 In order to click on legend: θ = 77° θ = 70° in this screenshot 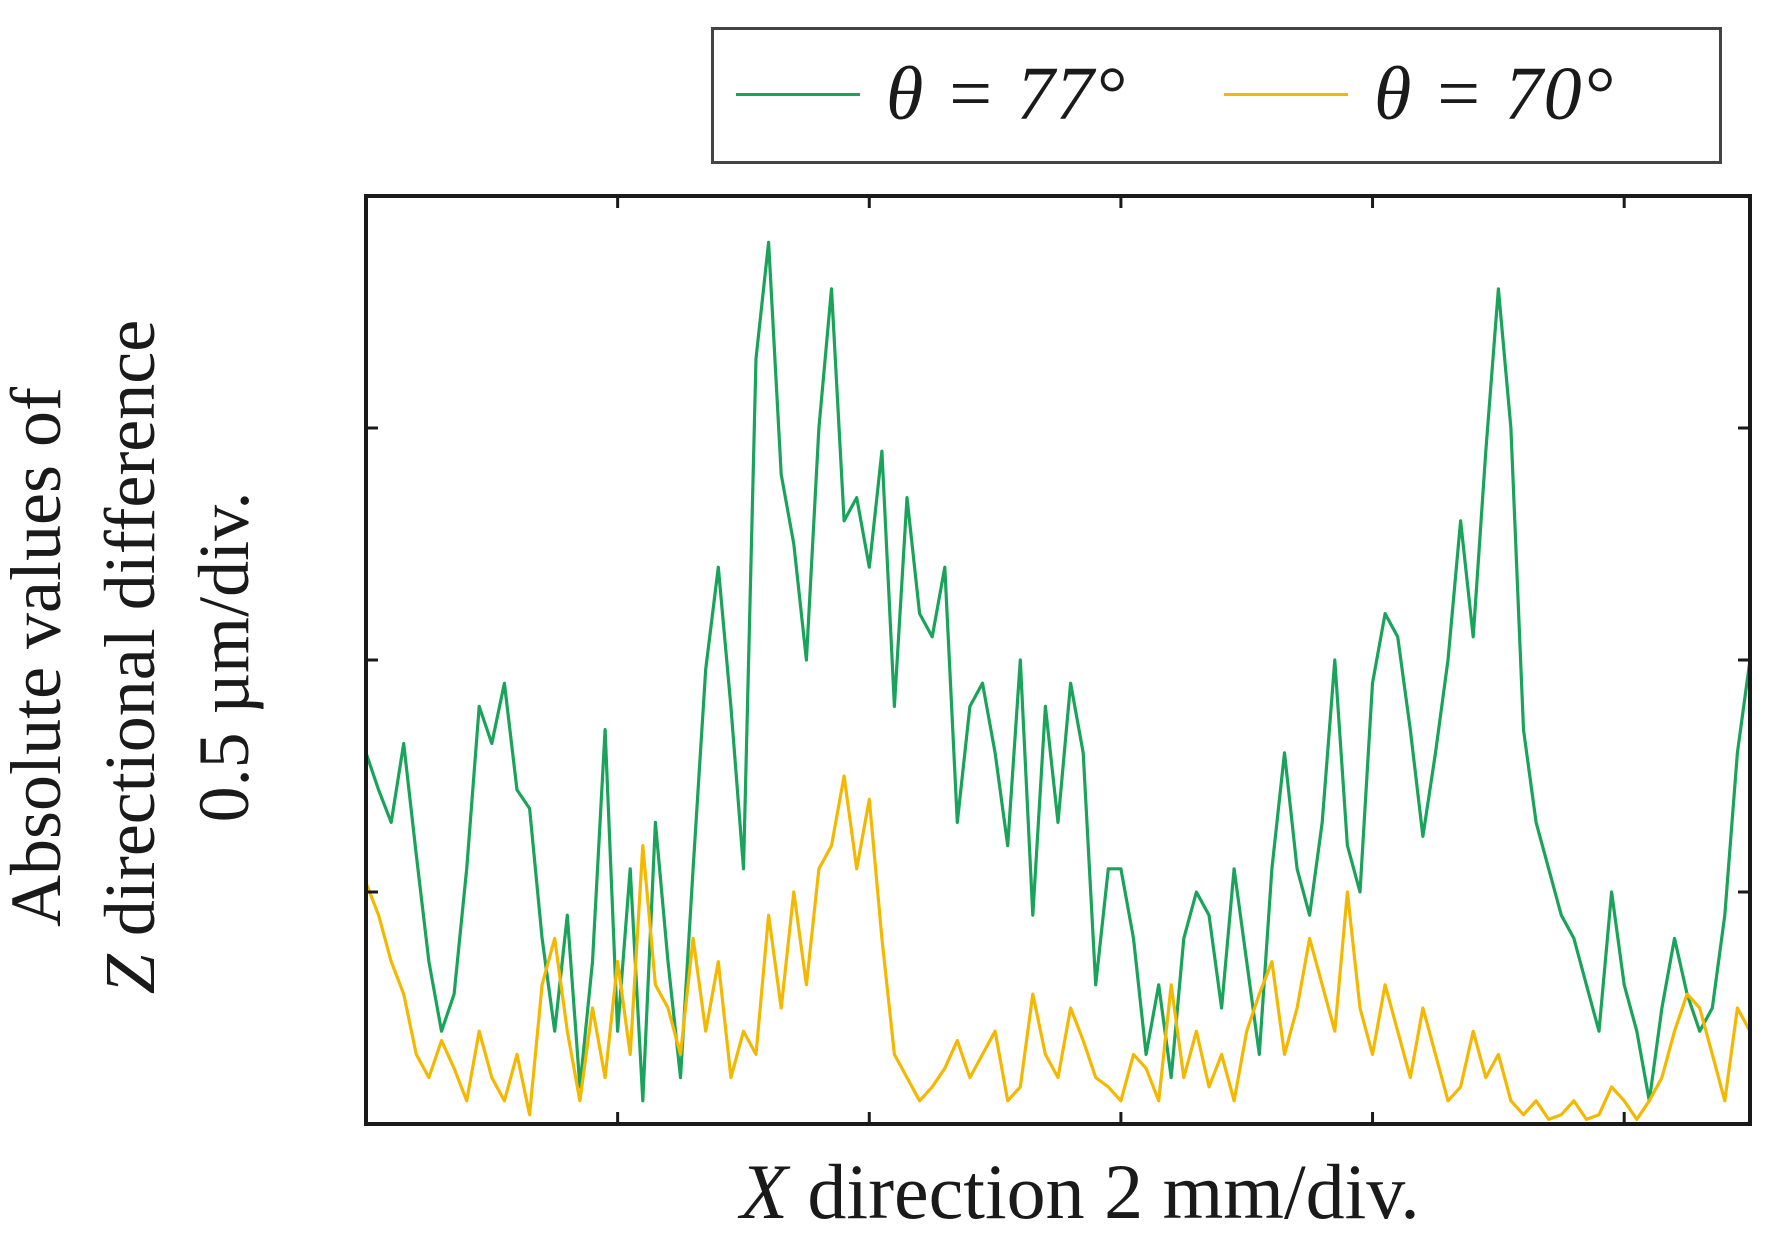, I will do `click(1216, 95)`.